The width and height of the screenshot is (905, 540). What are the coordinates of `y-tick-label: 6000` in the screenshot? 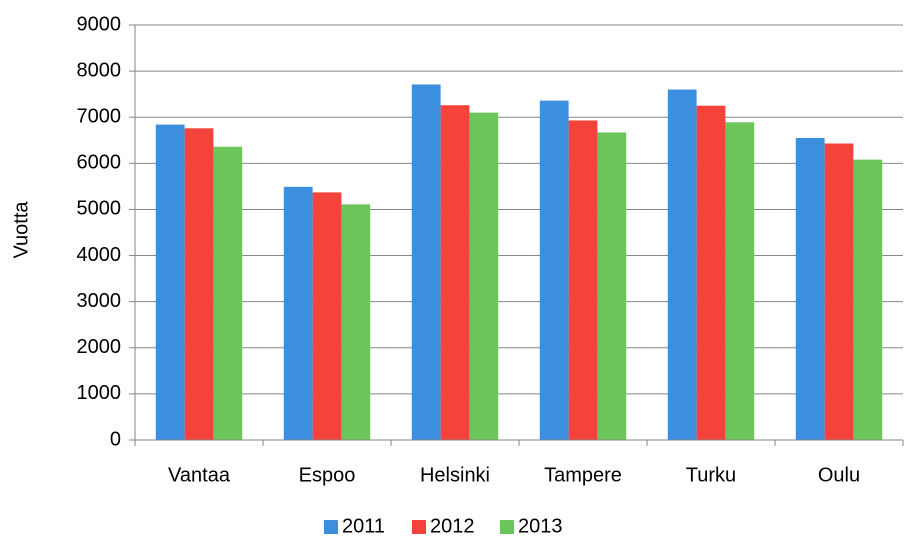 It's located at (99, 163).